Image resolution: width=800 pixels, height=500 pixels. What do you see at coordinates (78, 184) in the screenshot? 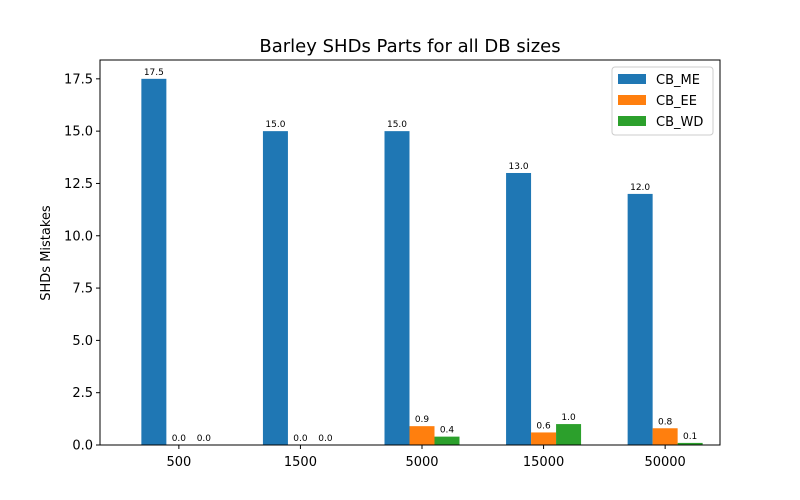
I see `y-tick-label: 12.5` at bounding box center [78, 184].